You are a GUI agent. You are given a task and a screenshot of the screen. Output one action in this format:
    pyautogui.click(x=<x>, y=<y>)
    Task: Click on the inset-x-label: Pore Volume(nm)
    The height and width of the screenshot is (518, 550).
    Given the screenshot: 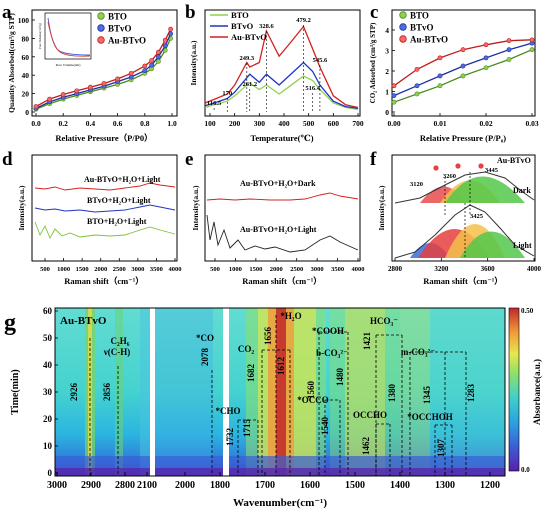 What is the action you would take?
    pyautogui.click(x=69, y=65)
    